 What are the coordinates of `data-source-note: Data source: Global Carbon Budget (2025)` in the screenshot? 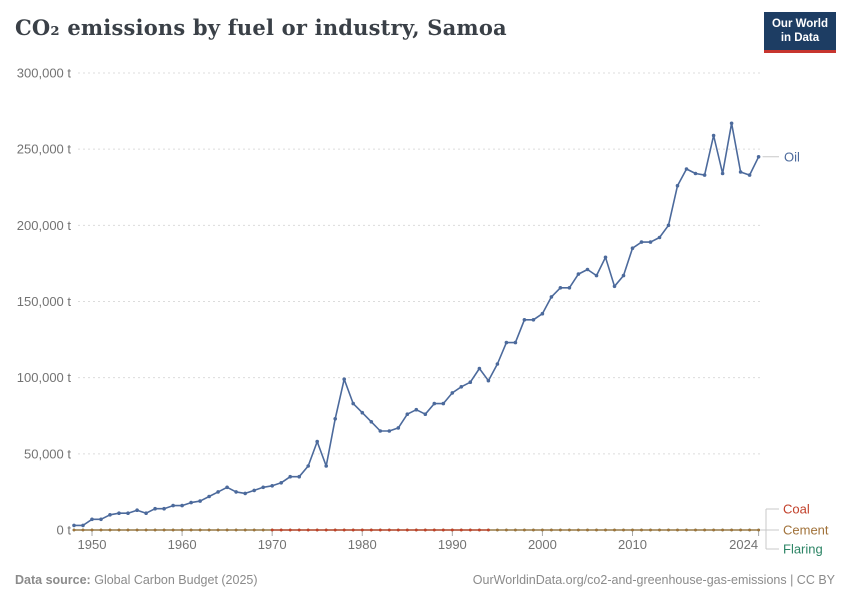 It's located at (136, 580).